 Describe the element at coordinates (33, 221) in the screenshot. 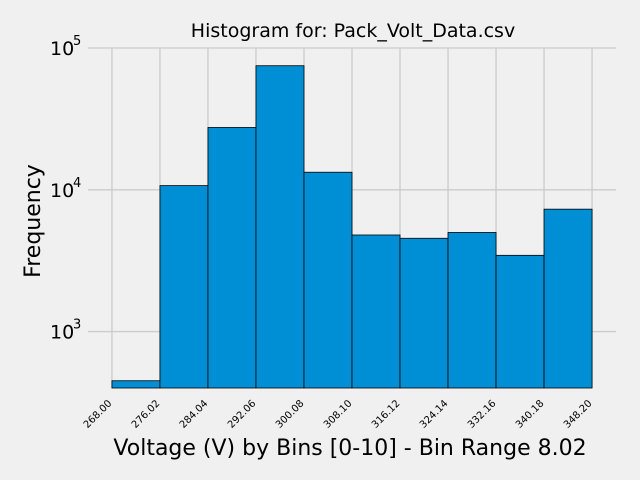

I see `y-axis-label: Frequency` at that location.